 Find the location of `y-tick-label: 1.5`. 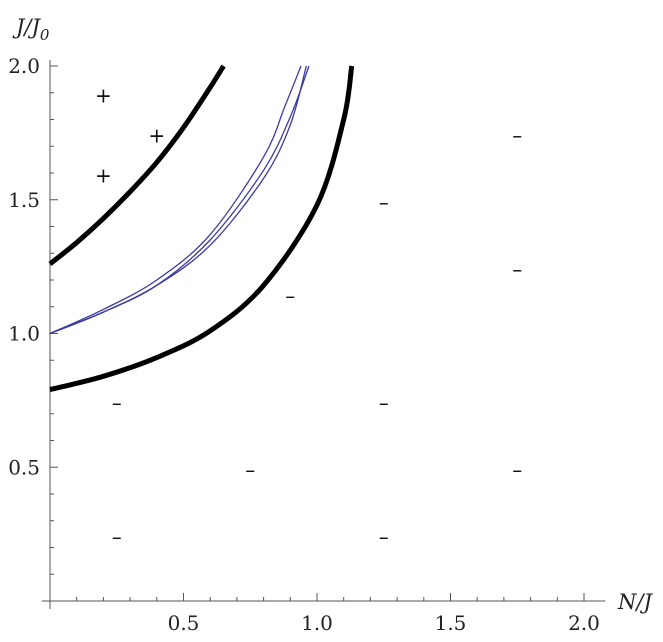

y-tick-label: 1.5 is located at coordinates (24, 200).